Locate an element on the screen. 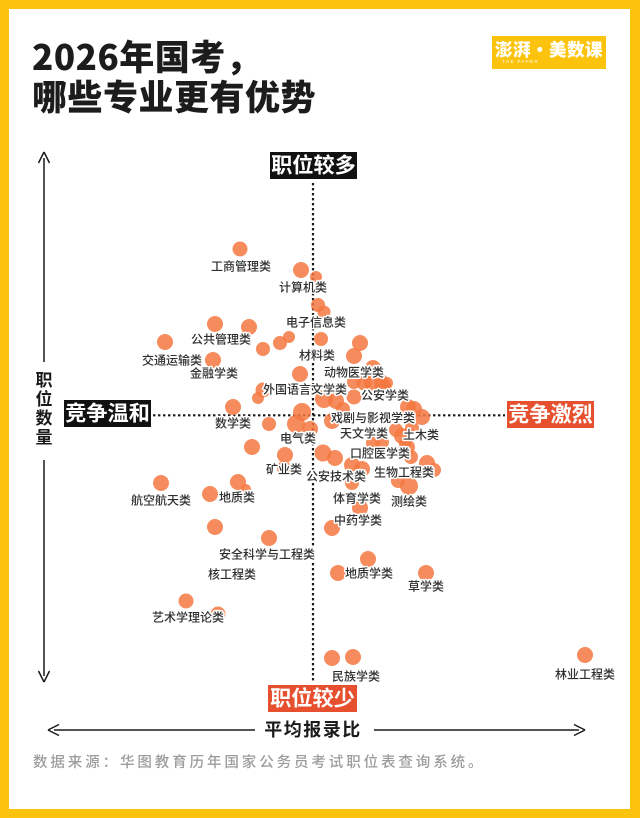  svg-text: 土木类 is located at coordinates (421, 434).